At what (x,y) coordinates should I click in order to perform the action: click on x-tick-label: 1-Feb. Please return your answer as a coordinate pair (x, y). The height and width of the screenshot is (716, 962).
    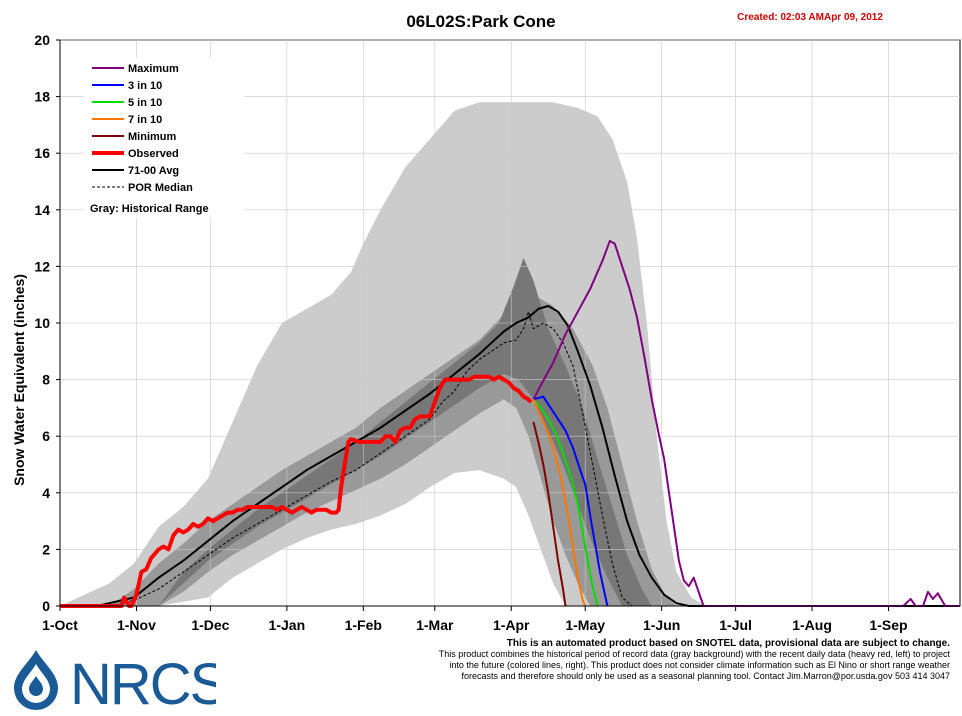
    Looking at the image, I should click on (363, 625).